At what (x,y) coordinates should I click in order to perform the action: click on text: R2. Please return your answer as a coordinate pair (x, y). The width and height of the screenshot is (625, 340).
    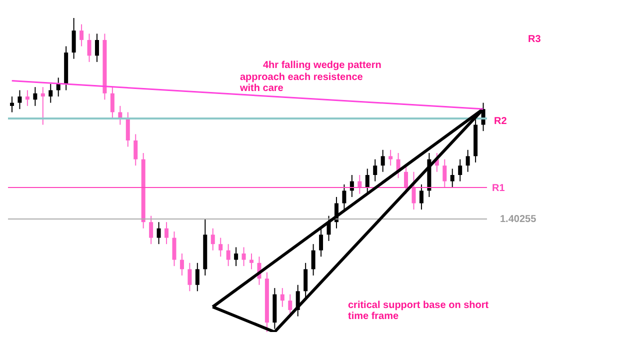
    Looking at the image, I should click on (500, 121).